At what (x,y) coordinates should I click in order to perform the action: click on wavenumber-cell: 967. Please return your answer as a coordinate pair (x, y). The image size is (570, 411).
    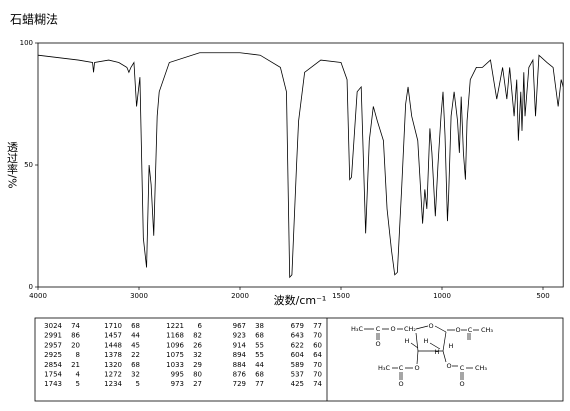
    Looking at the image, I should click on (239, 326).